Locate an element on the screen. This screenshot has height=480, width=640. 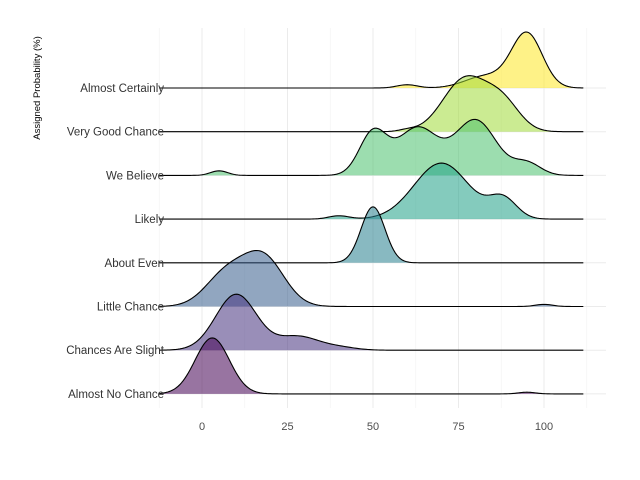
x-tick-label: 50 is located at coordinates (373, 427).